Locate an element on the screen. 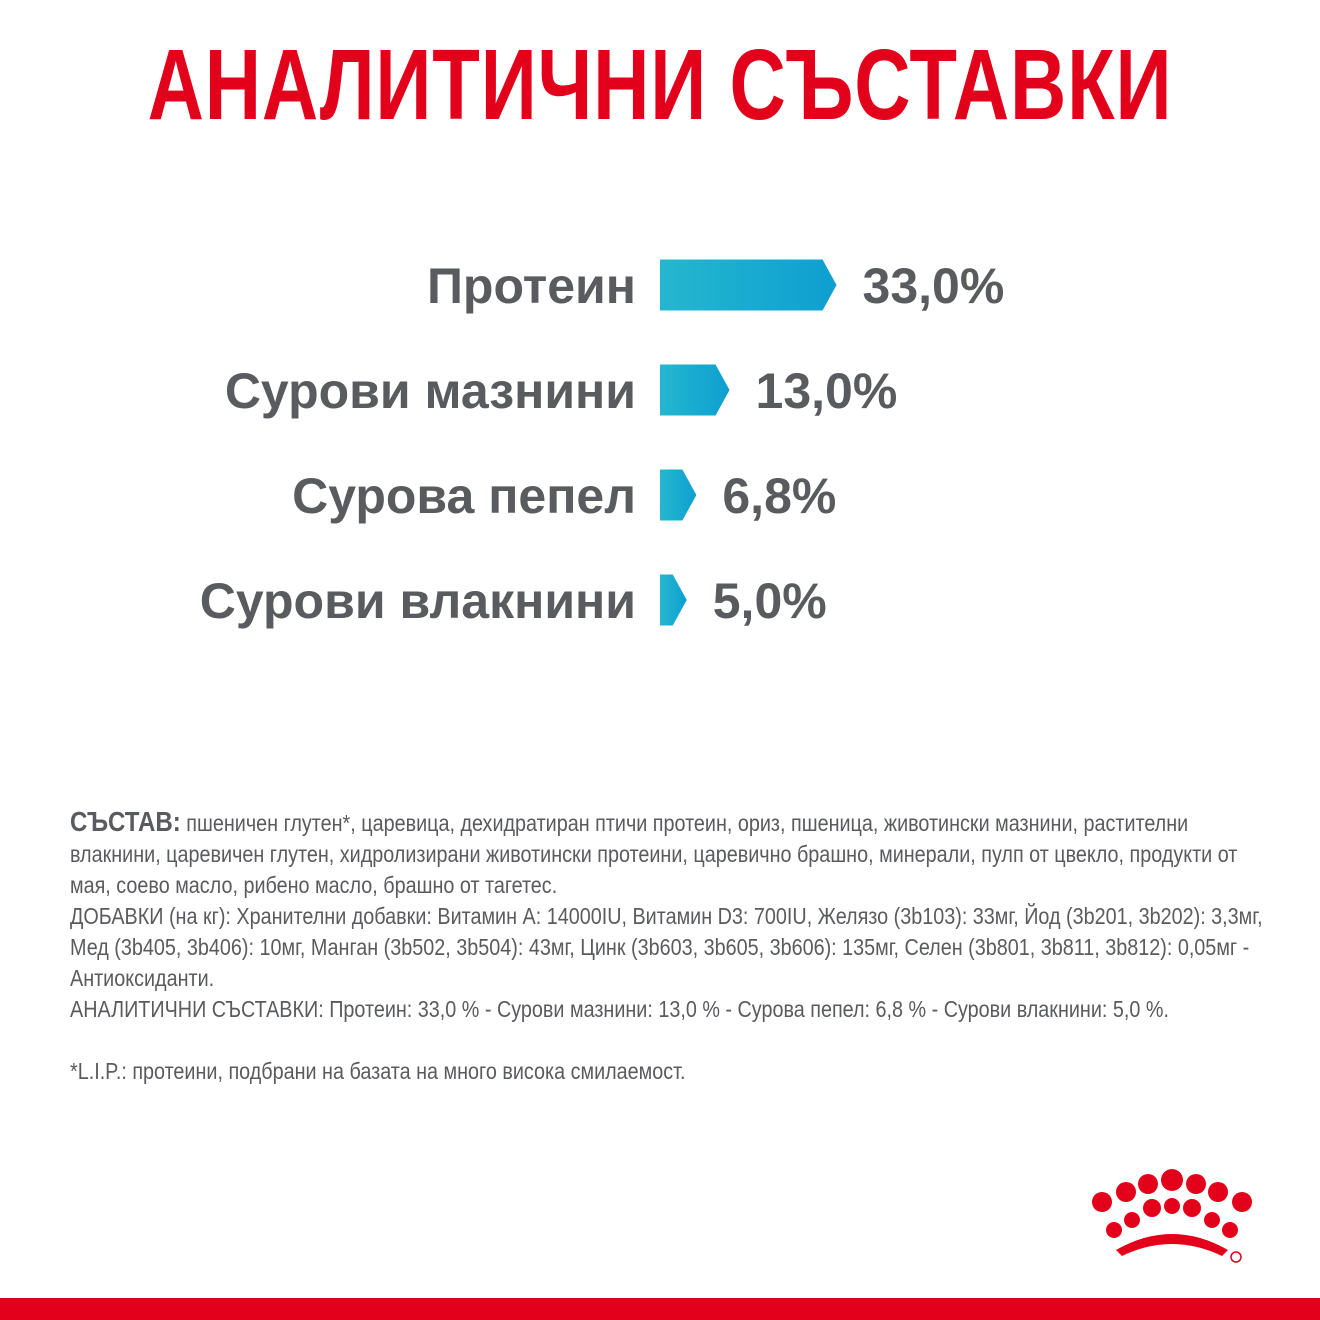 This screenshot has width=1320, height=1320. royal-canin-crown-icon is located at coordinates (1172, 1216).